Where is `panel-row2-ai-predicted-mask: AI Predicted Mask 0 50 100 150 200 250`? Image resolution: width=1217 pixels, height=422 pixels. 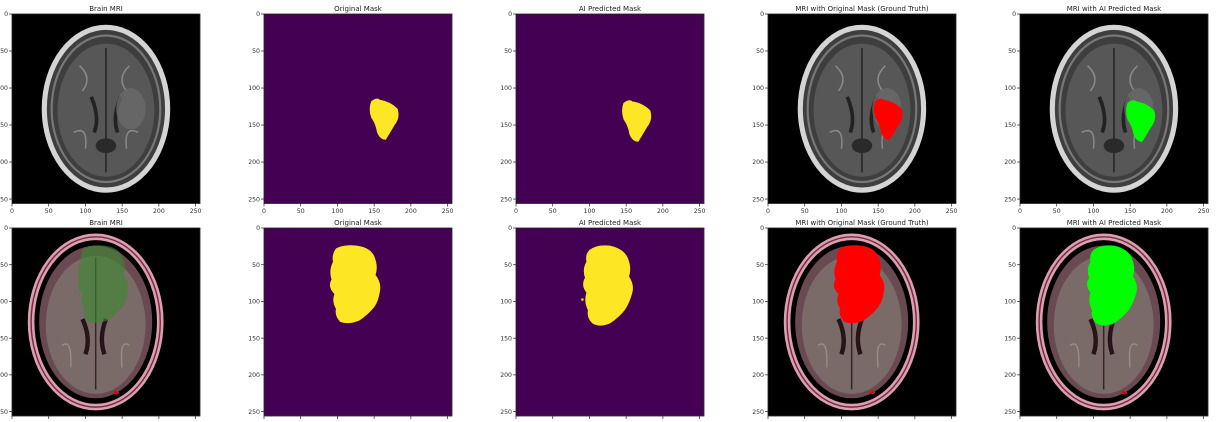
panel-row2-ai-predicted-mask: AI Predicted Mask 0 50 100 150 200 250 is located at coordinates (602, 319).